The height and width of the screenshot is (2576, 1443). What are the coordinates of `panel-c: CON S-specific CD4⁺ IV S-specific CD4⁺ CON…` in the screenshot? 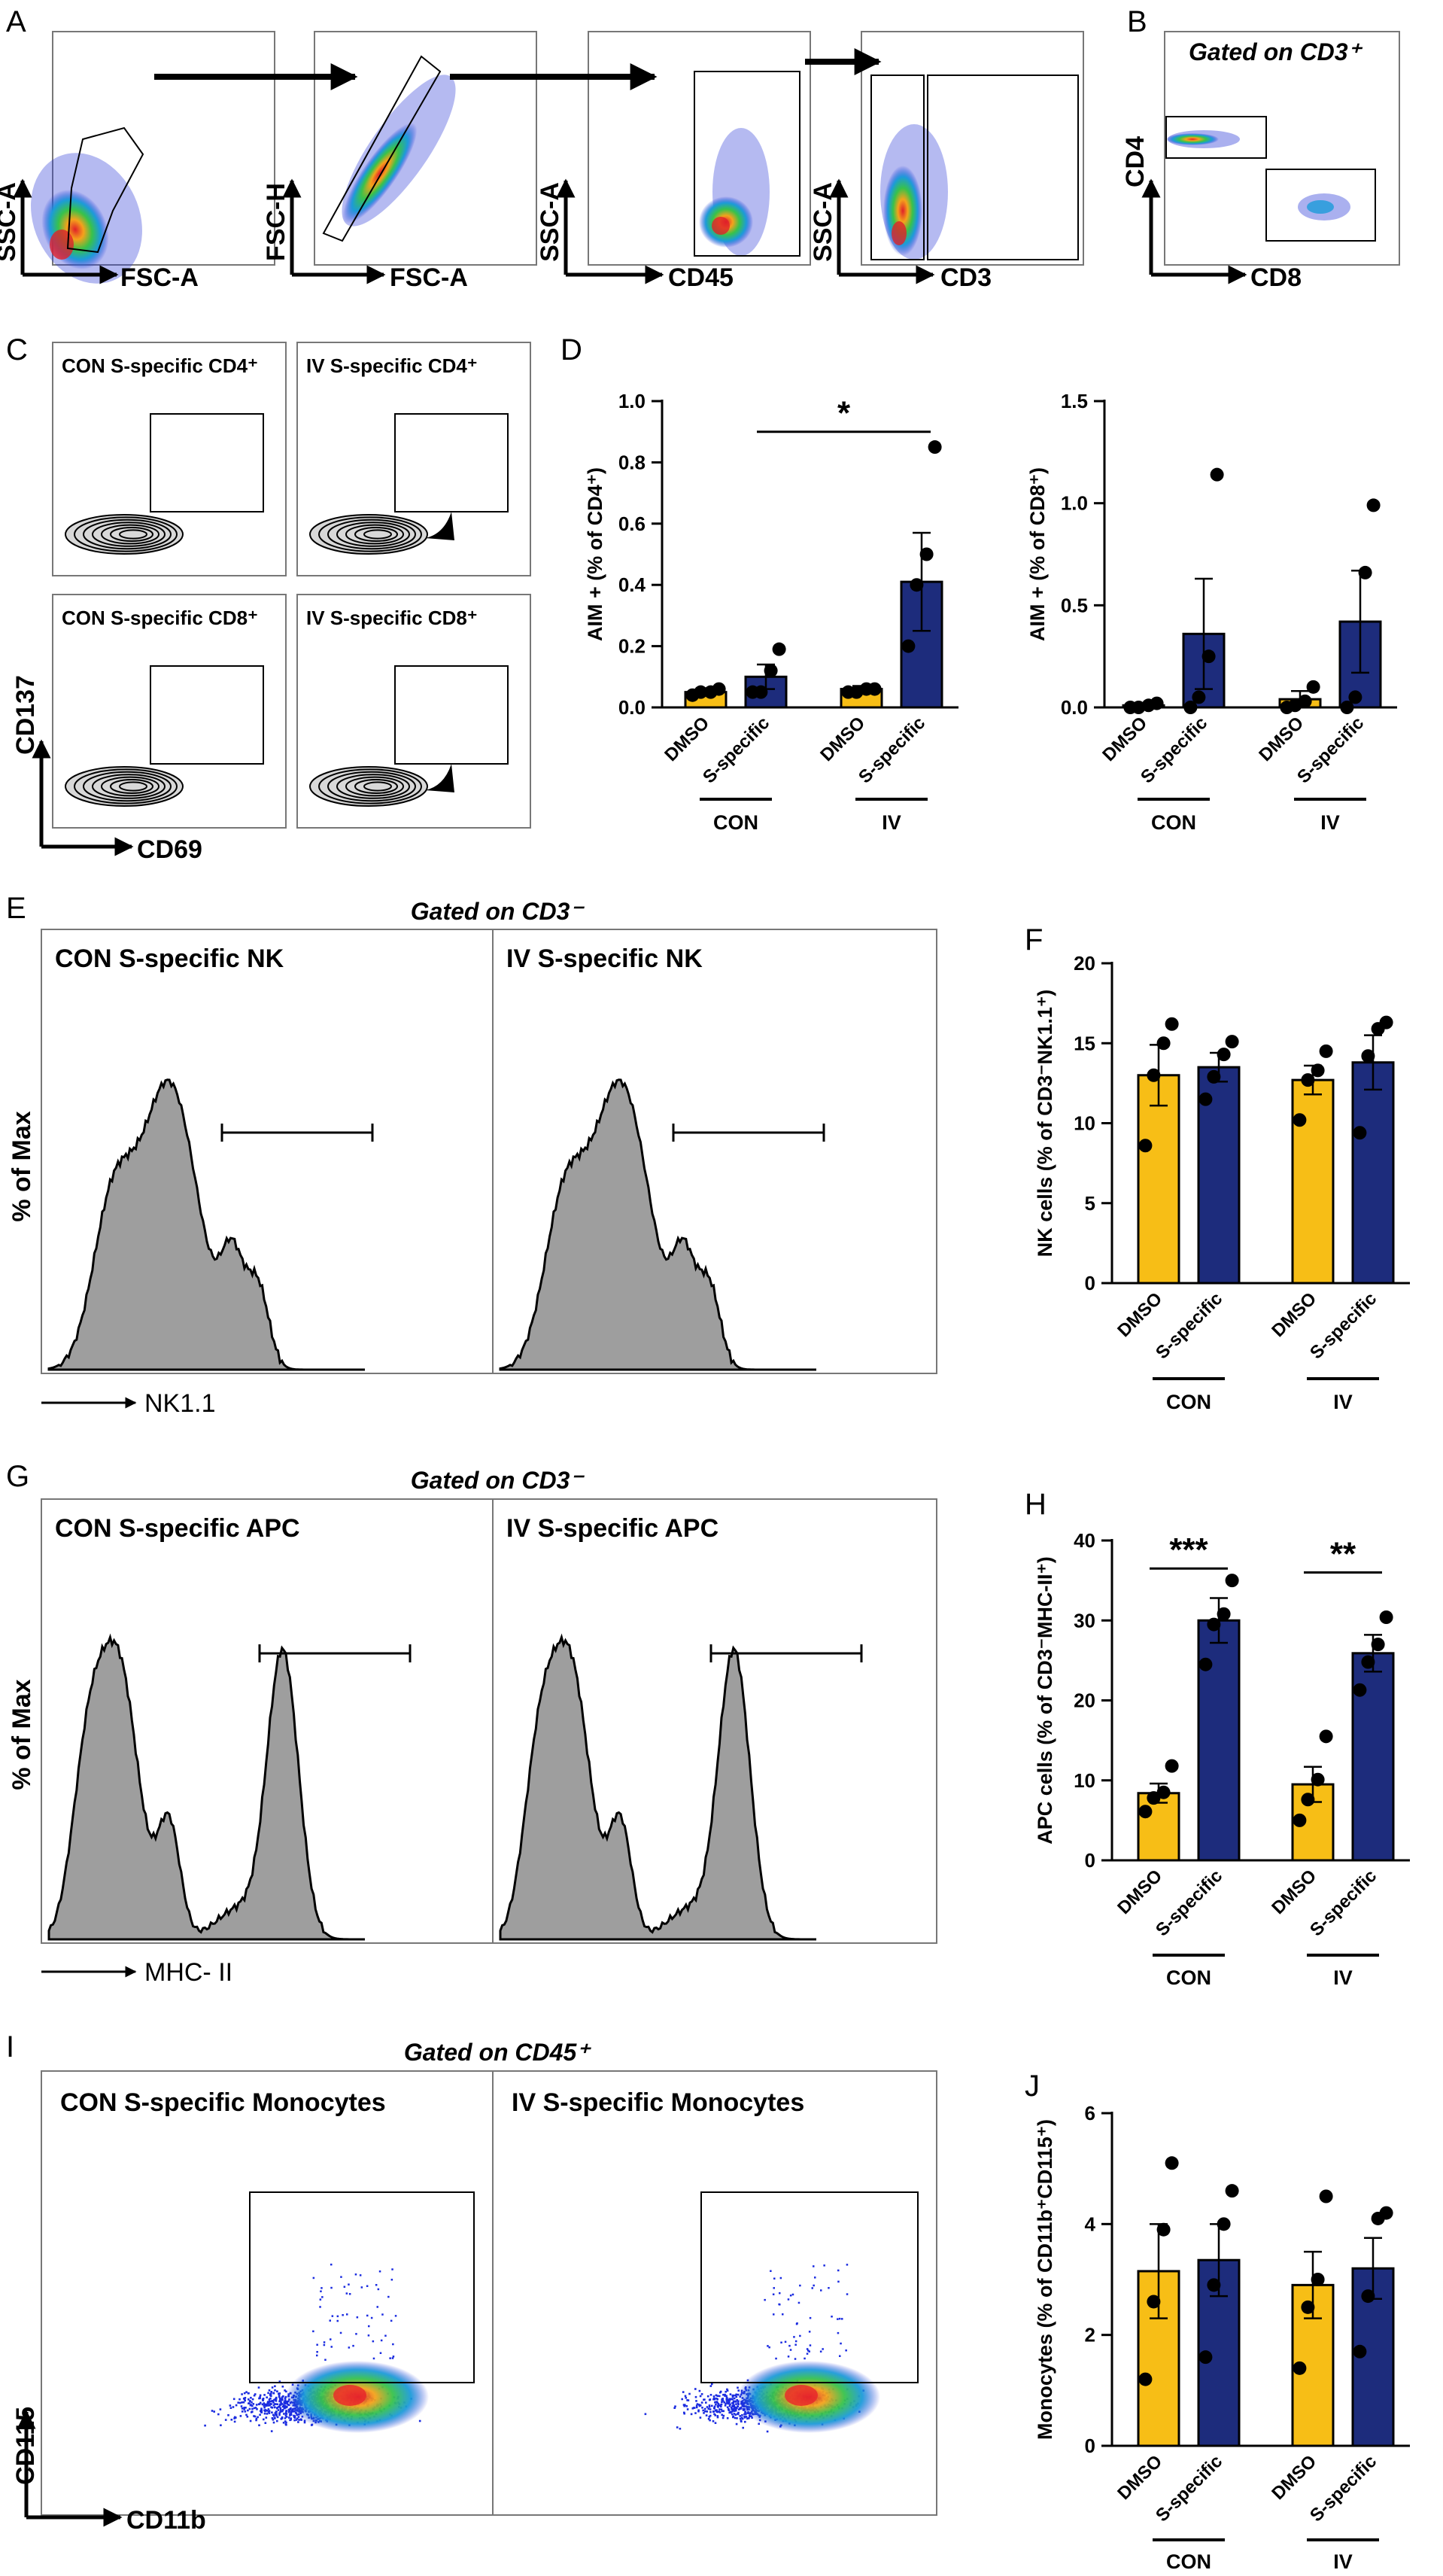 It's located at (271, 603).